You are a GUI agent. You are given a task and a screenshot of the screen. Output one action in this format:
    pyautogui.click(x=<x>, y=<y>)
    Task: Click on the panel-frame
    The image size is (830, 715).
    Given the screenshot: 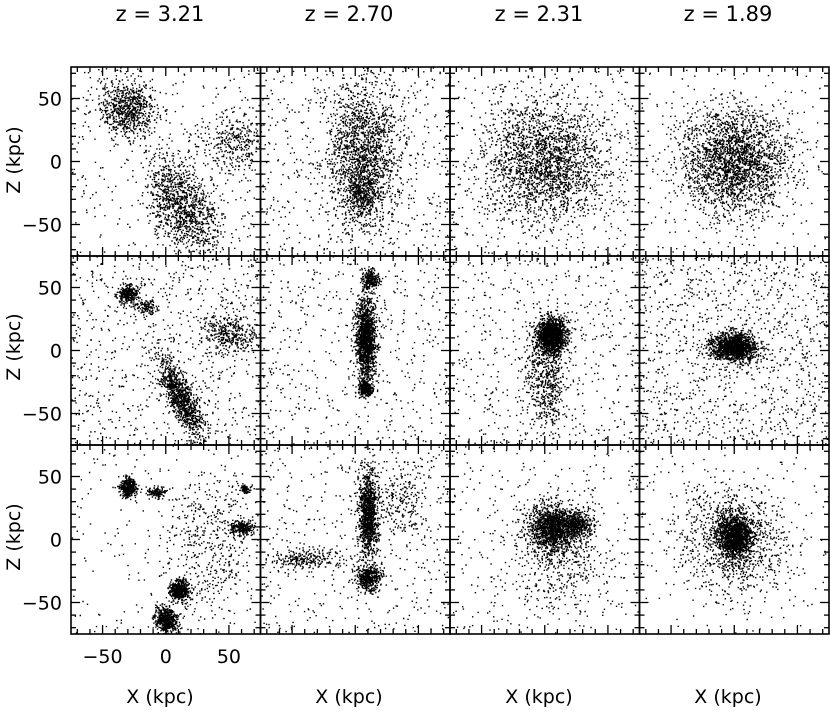 What is the action you would take?
    pyautogui.click(x=166, y=539)
    